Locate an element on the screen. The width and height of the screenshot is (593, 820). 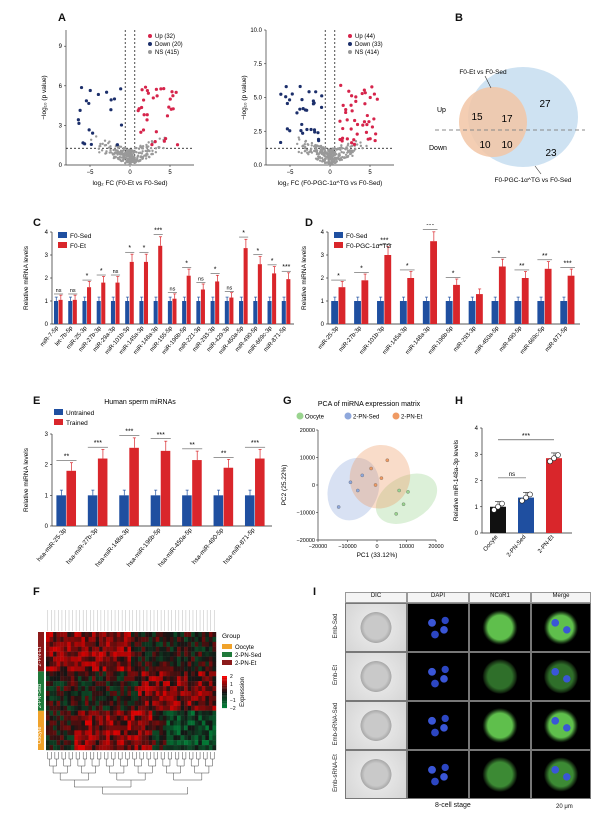
y-tick-label: 2 is located at coordinates (477, 482).